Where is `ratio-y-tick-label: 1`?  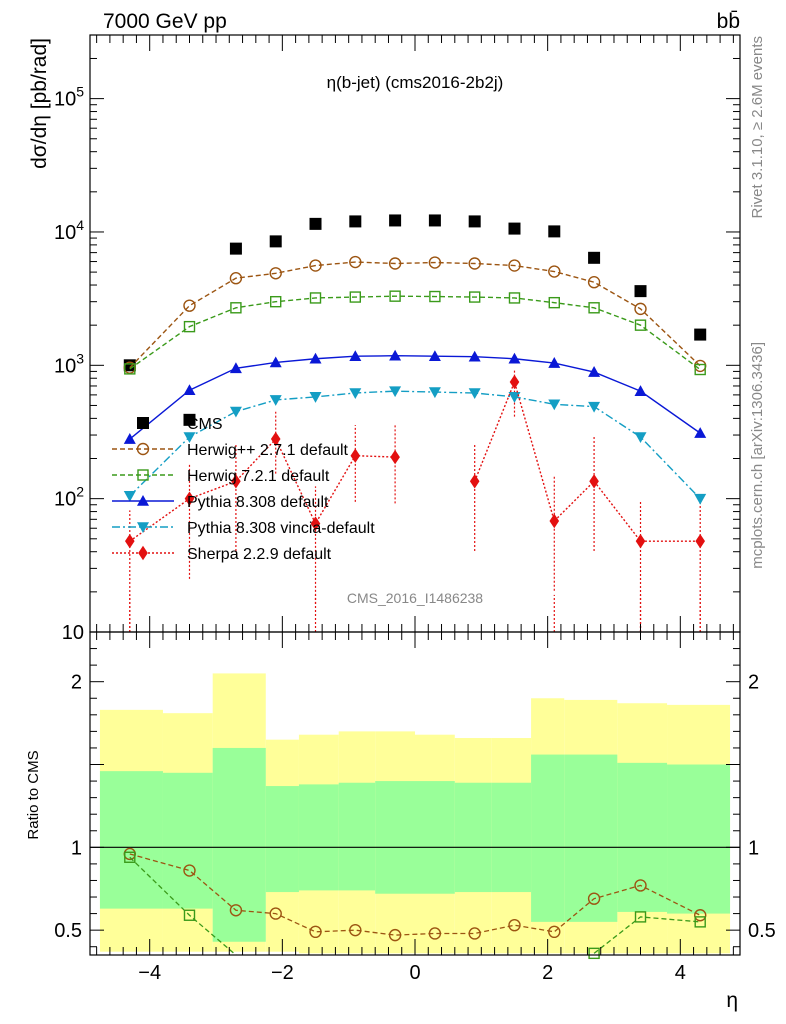
ratio-y-tick-label: 1 is located at coordinates (76, 848).